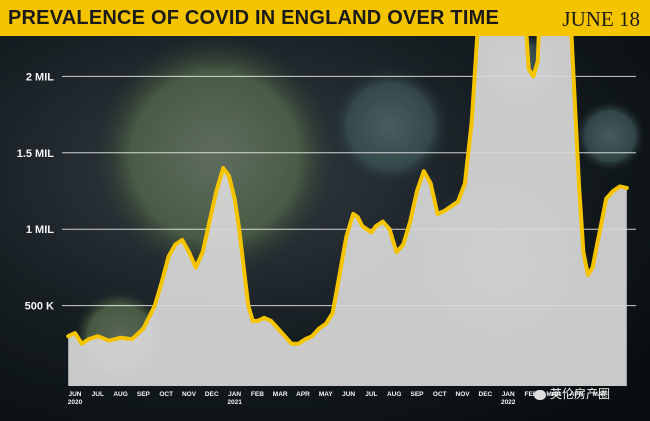  Describe the element at coordinates (540, 394) in the screenshot. I see `wechat-icon` at that location.